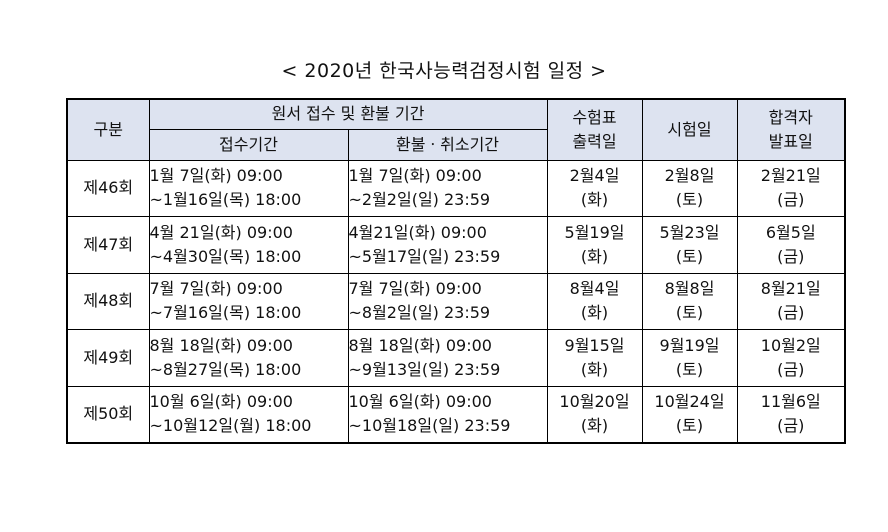 This screenshot has height=532, width=888. Describe the element at coordinates (447, 144) in the screenshot. I see `header-refund-period: 환불ㆍ취소기간` at that location.